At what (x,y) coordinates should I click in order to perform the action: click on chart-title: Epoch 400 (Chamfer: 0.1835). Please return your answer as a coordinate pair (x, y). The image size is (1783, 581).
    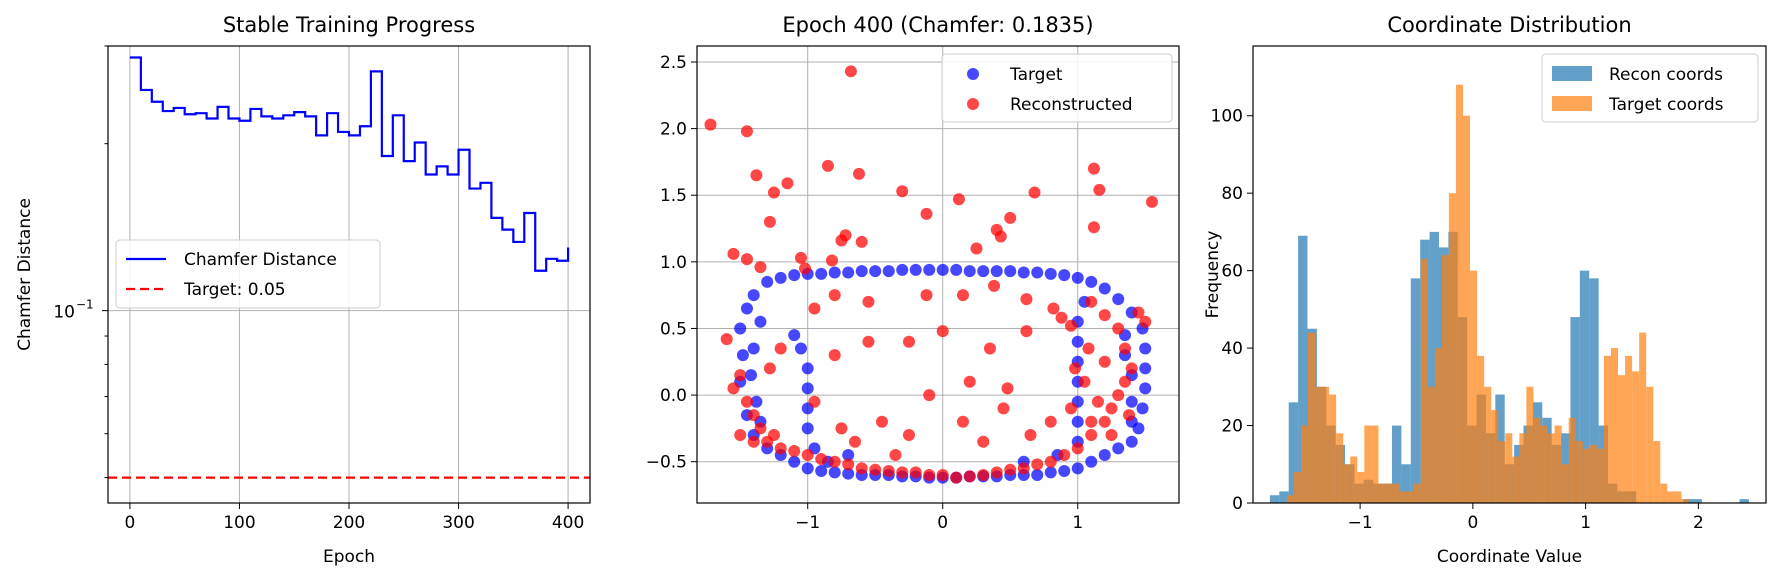
    Looking at the image, I should click on (937, 25).